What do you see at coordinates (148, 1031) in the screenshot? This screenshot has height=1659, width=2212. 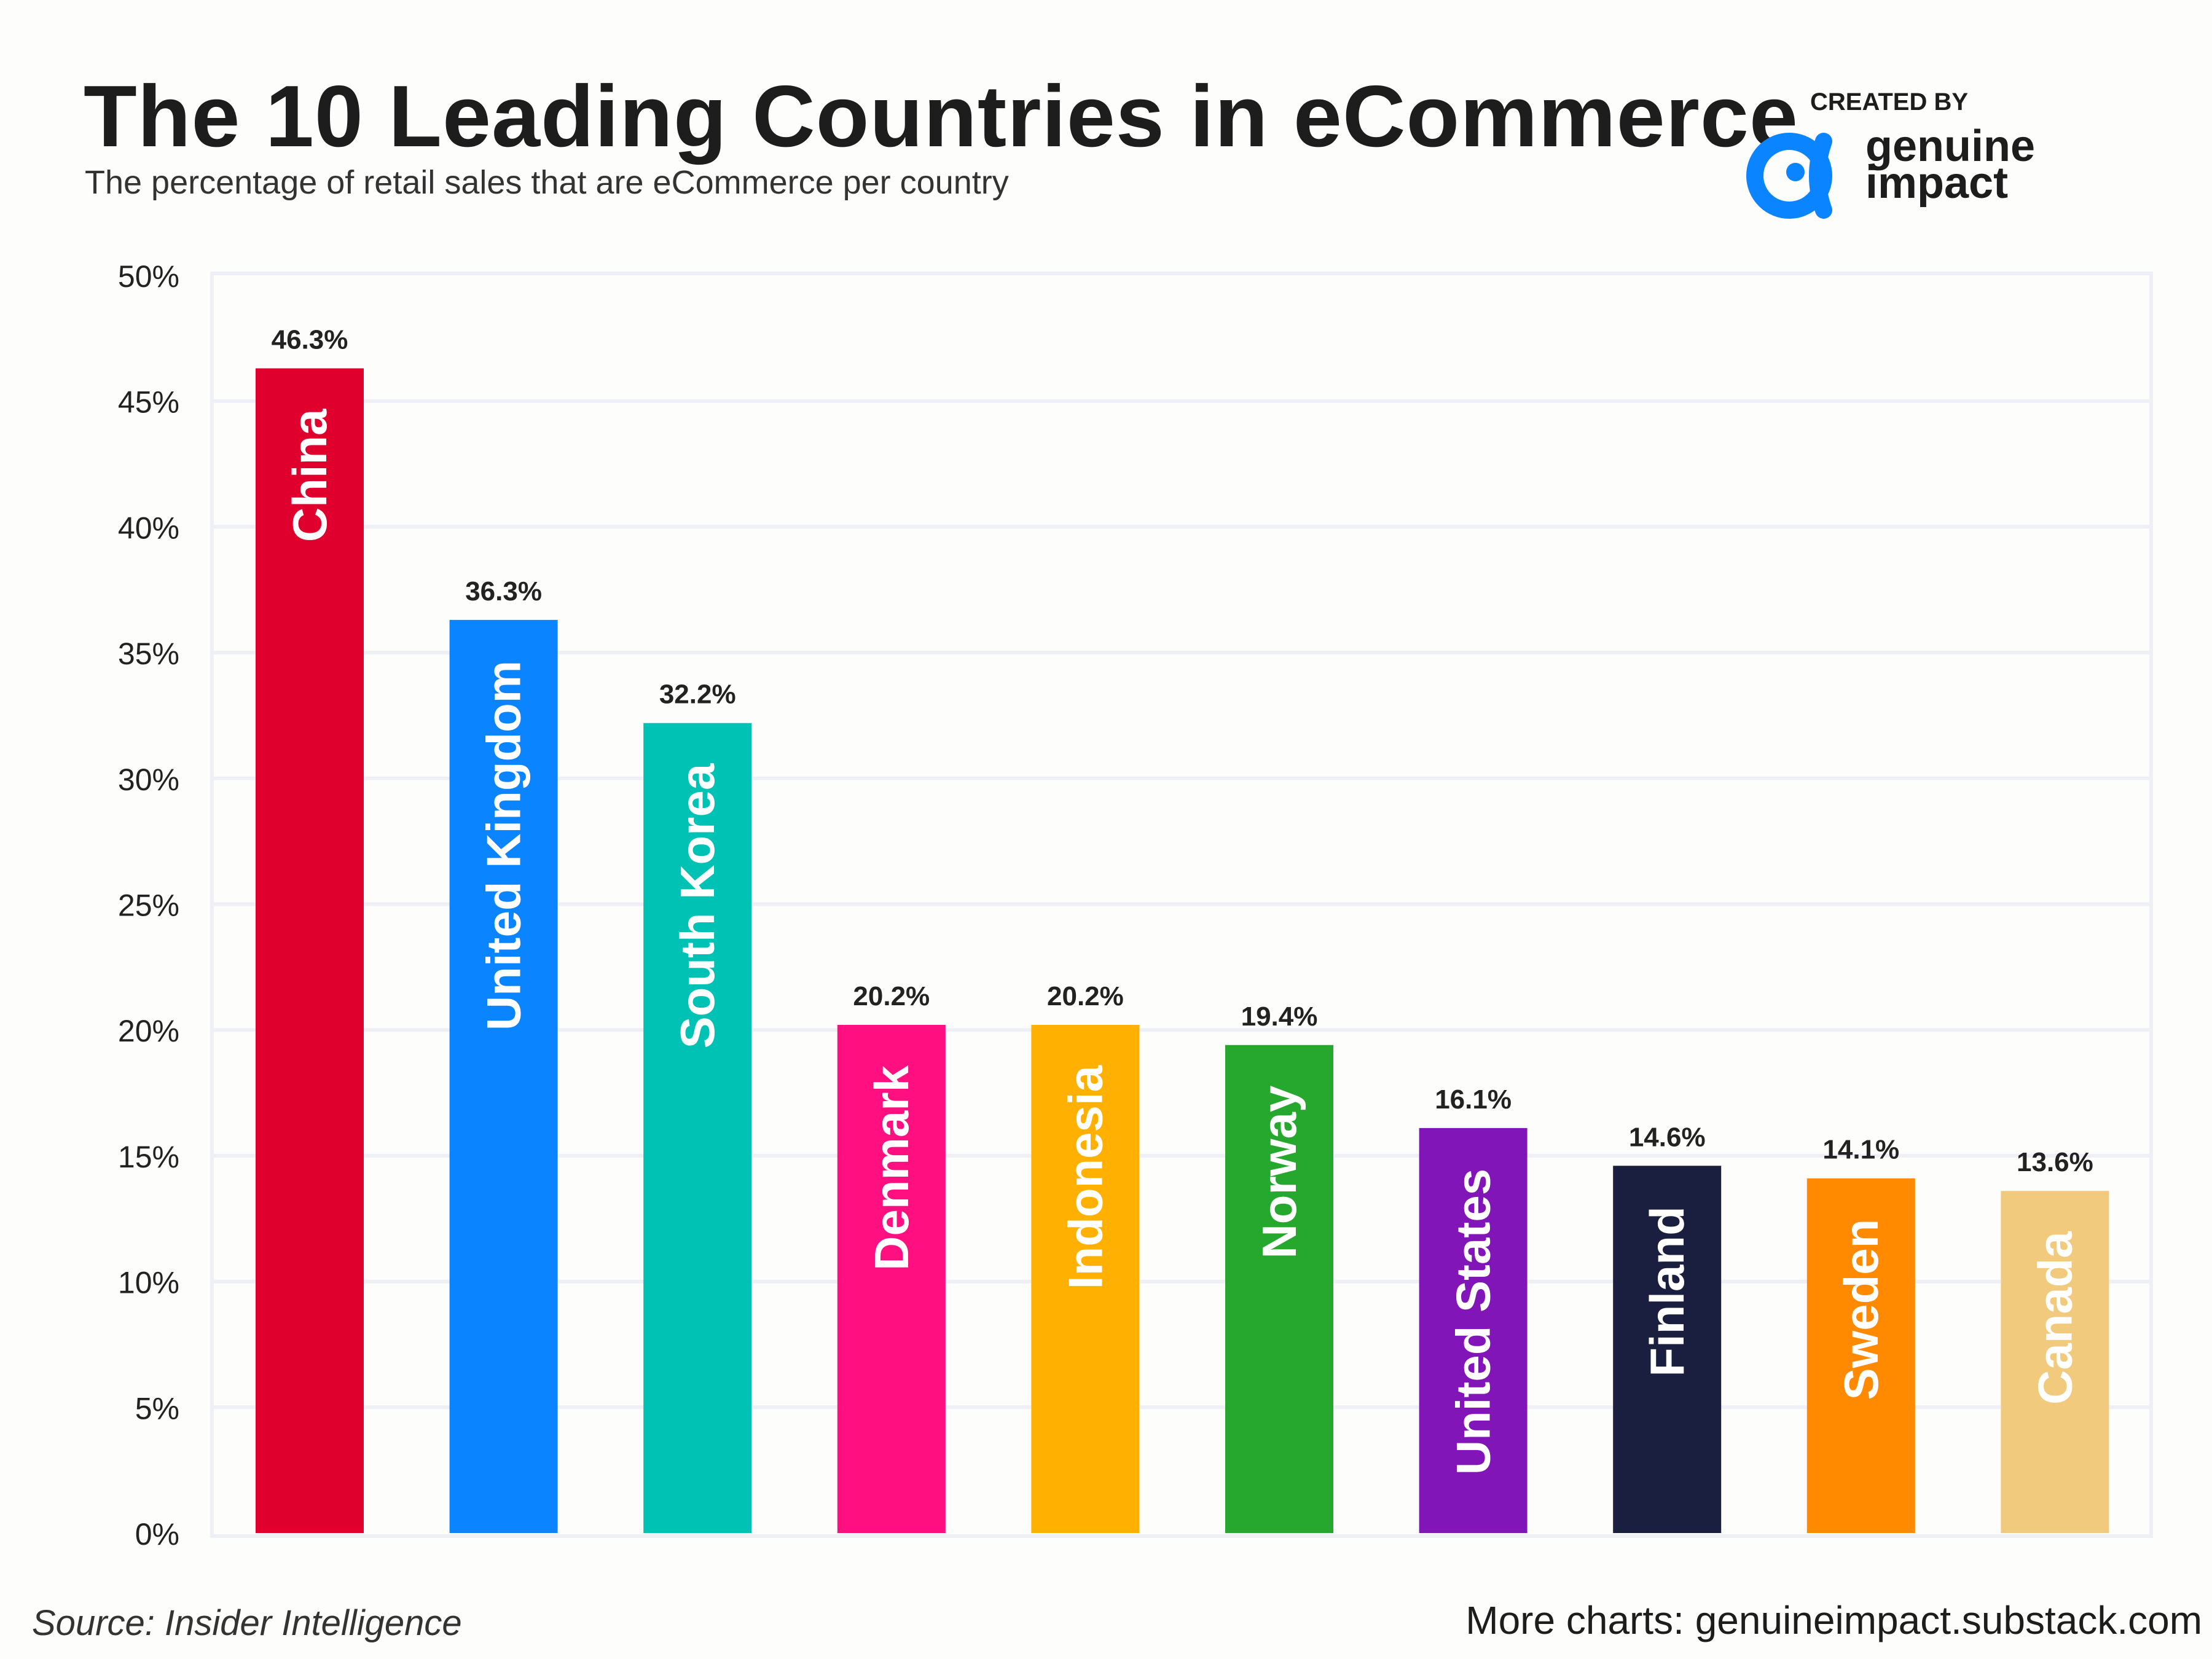 I see `y-tick-label: 20%` at bounding box center [148, 1031].